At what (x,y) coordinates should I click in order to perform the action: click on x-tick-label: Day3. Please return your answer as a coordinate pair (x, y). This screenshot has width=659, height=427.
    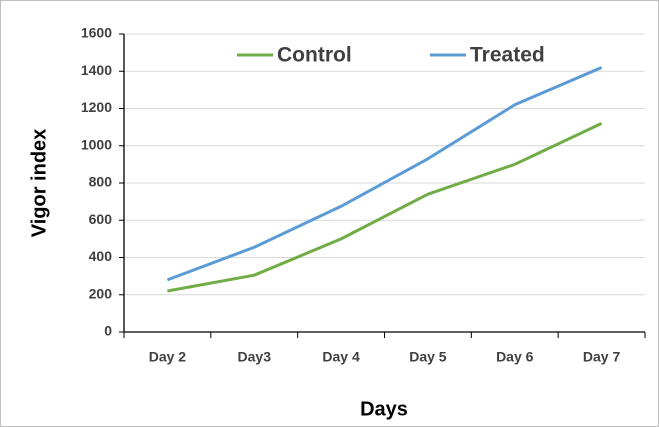
    Looking at the image, I should click on (255, 357).